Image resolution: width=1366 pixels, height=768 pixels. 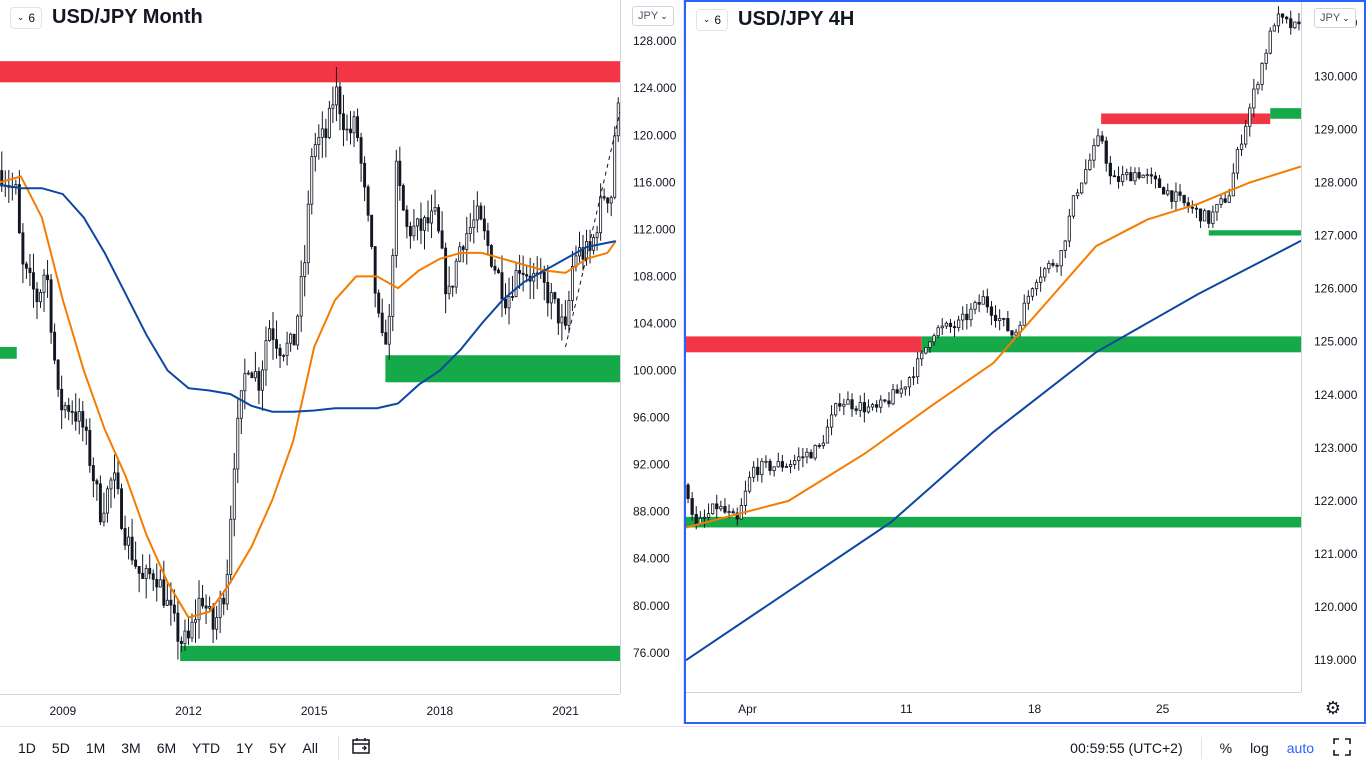 What do you see at coordinates (1300, 748) in the screenshot?
I see `auto-scale-toggle: auto` at bounding box center [1300, 748].